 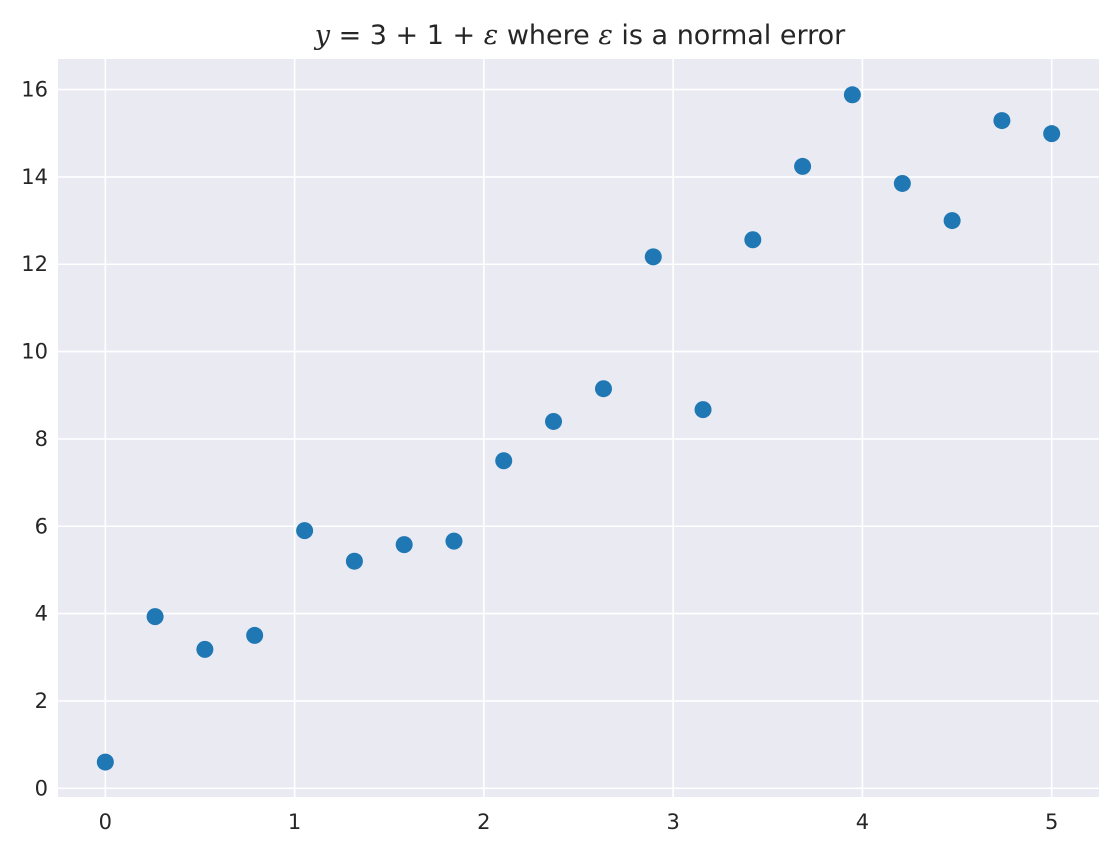 What do you see at coordinates (407, 35) in the screenshot?
I see `chart-title-part: = 3 + 1 +` at bounding box center [407, 35].